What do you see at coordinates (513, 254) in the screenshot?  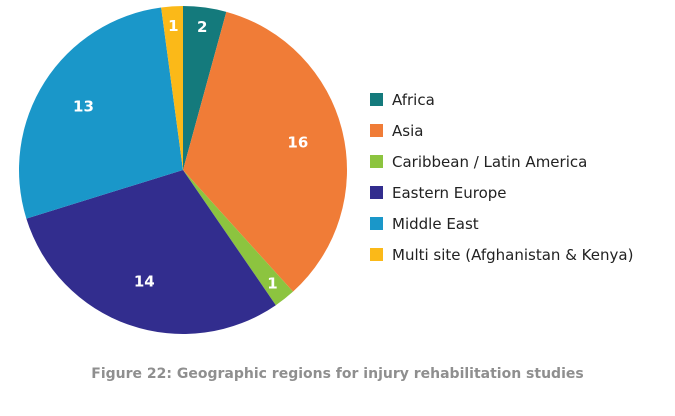 I see `legend-label: Multi site (Afghanistan & Kenya)` at bounding box center [513, 254].